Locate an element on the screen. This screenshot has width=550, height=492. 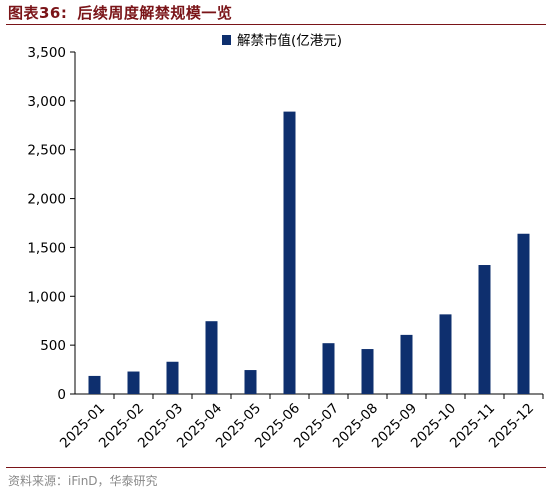
figure-label: 图表36: is located at coordinates (38, 13).